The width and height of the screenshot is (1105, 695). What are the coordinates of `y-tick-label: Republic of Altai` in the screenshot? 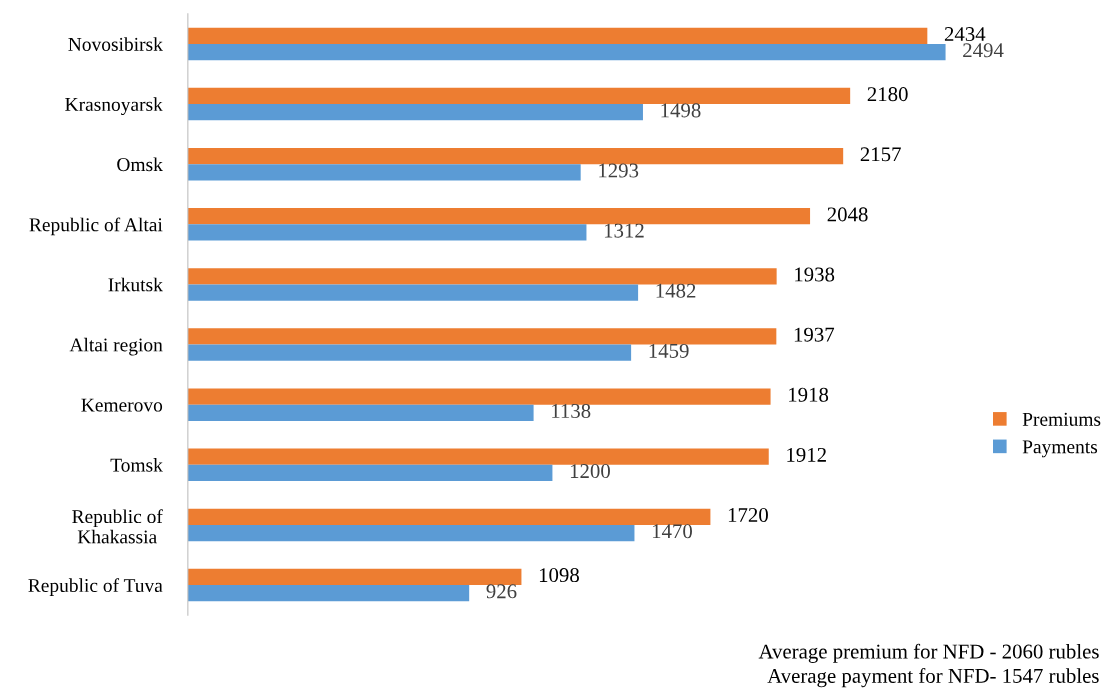 It's located at (96, 226).